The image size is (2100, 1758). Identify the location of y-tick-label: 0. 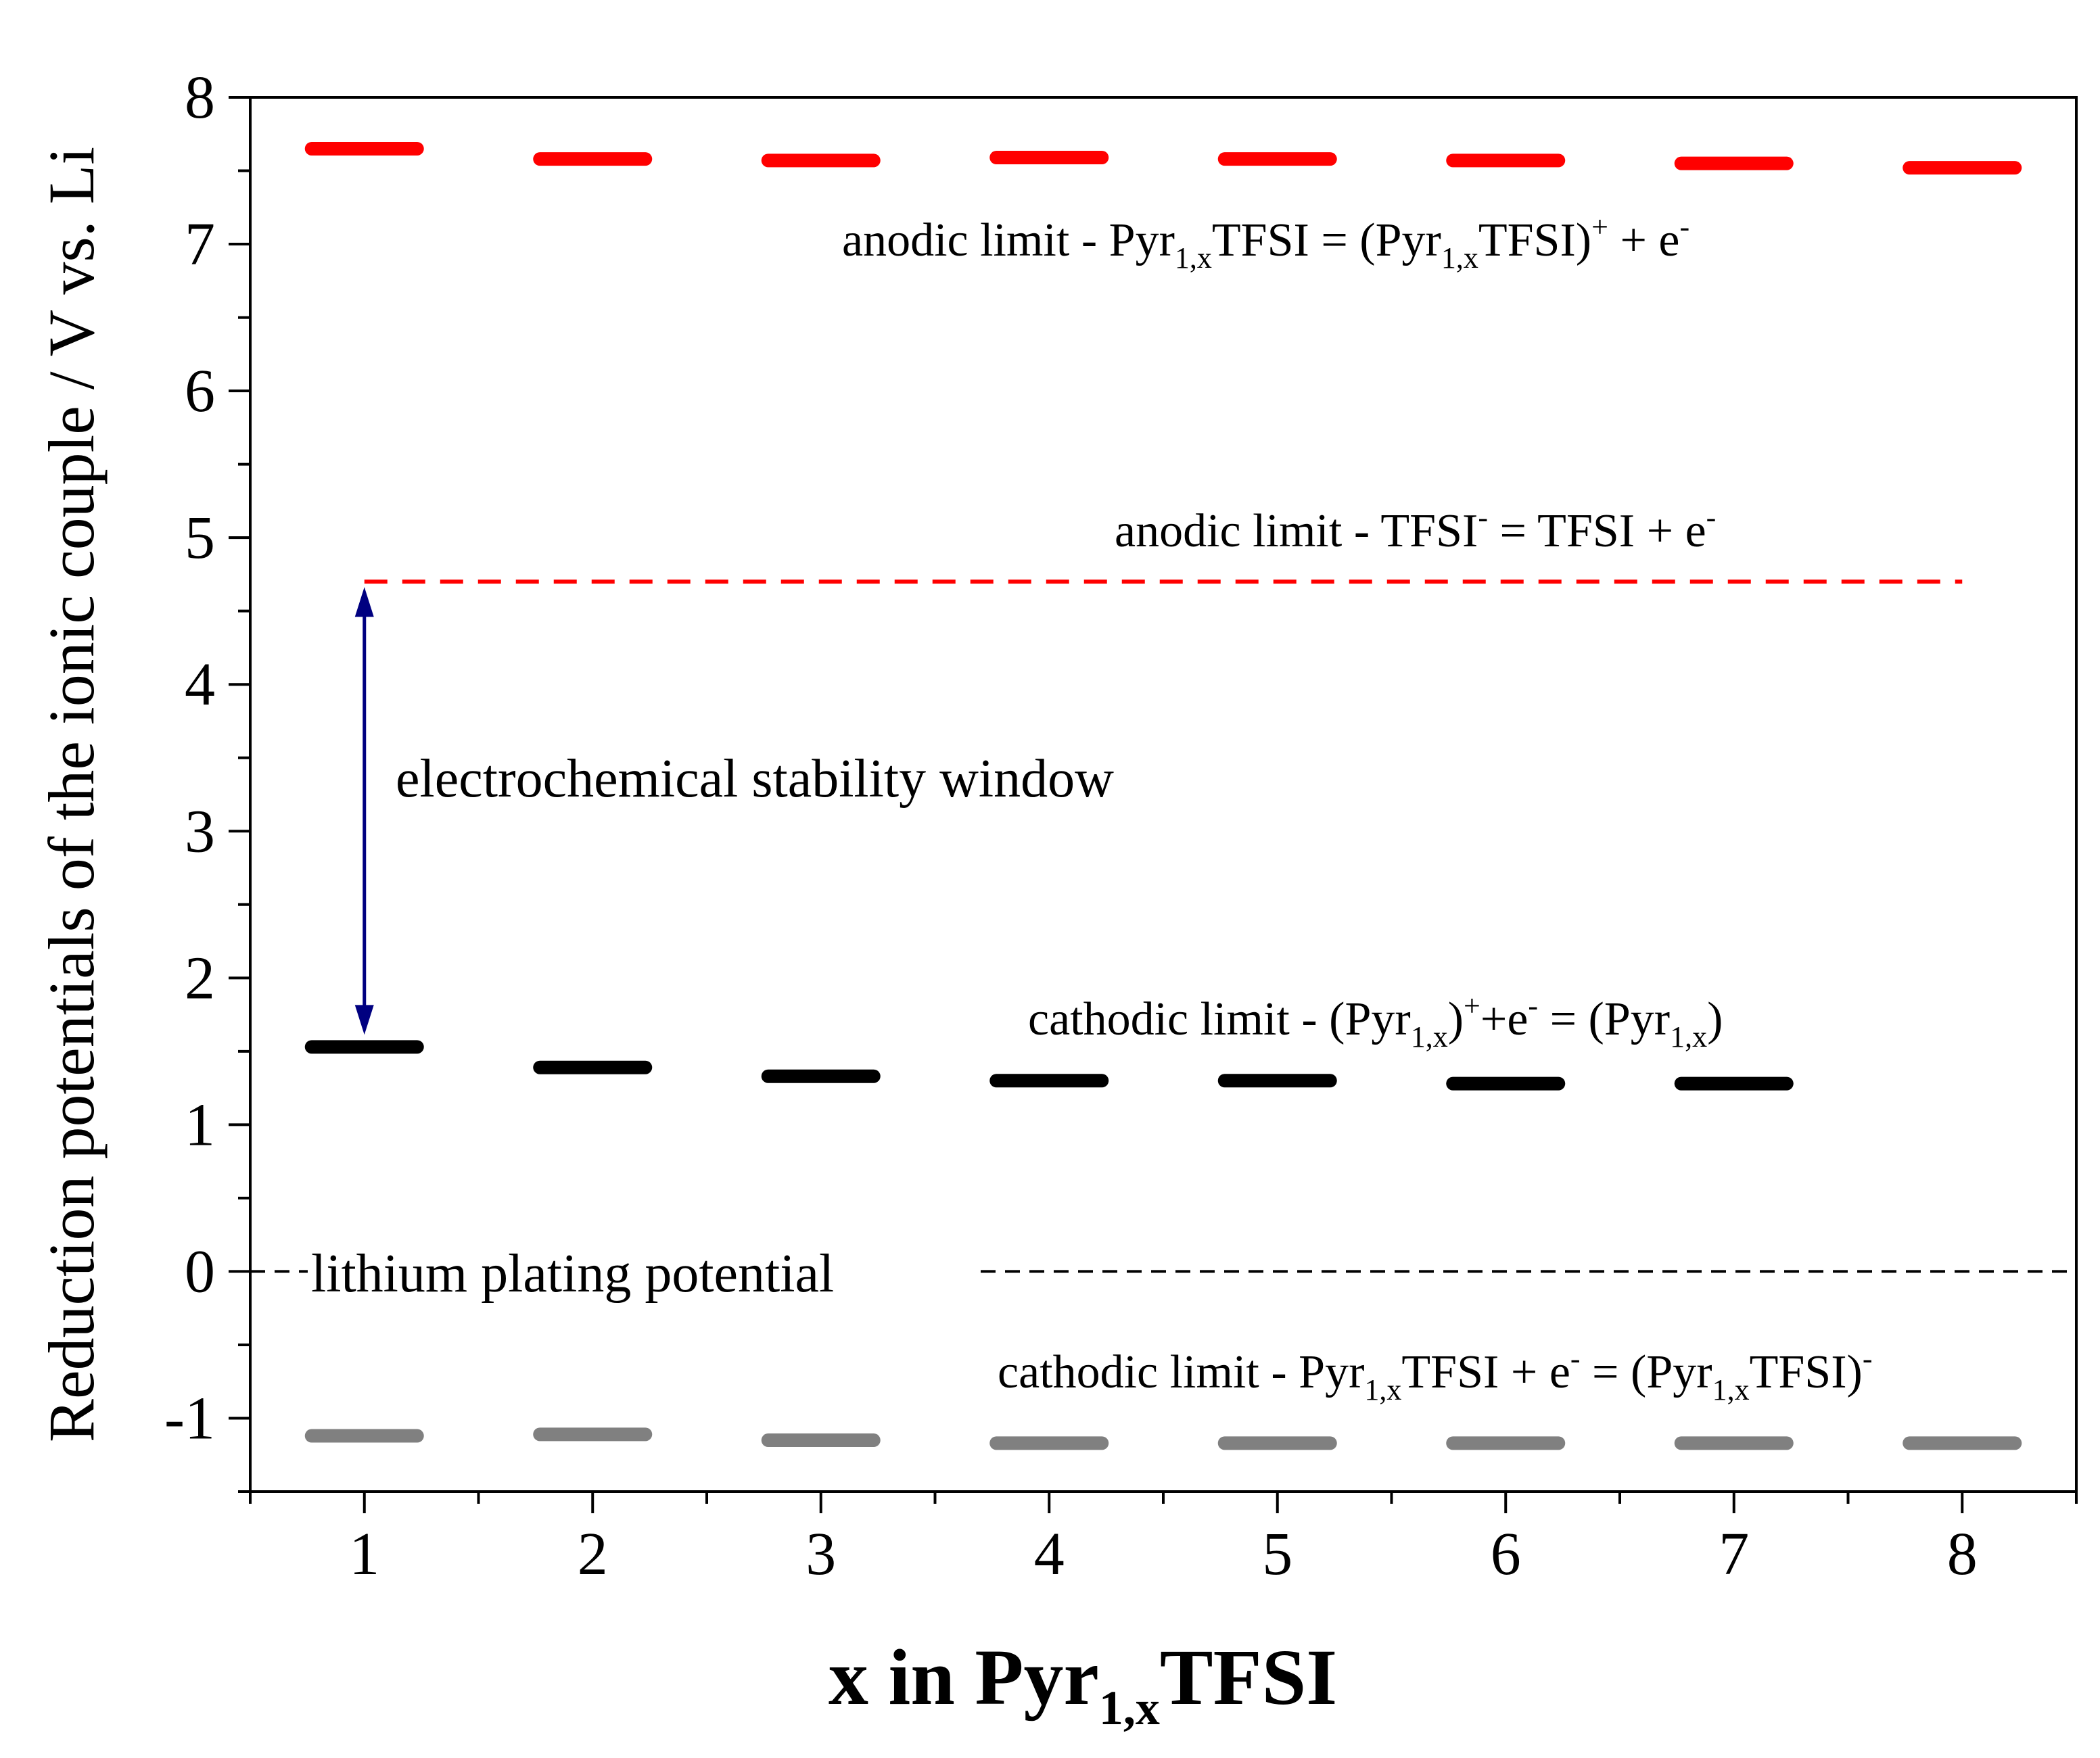
(200, 1271).